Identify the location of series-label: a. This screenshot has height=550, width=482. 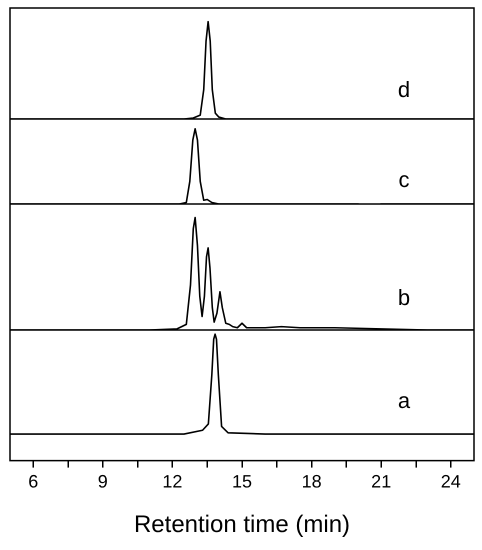
(404, 400).